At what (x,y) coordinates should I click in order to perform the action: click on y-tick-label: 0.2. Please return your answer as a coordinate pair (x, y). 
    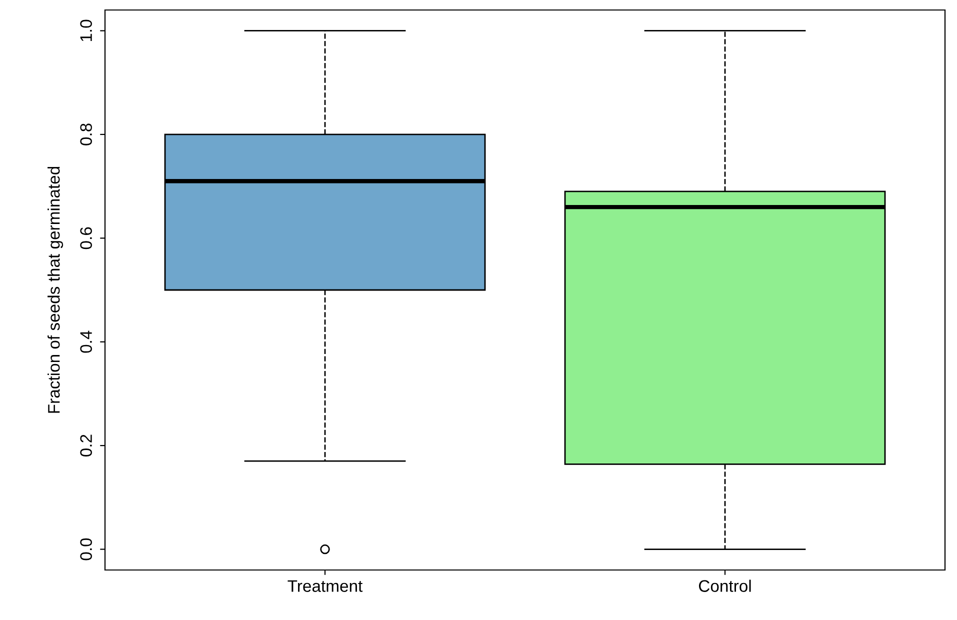
    Looking at the image, I should click on (86, 445).